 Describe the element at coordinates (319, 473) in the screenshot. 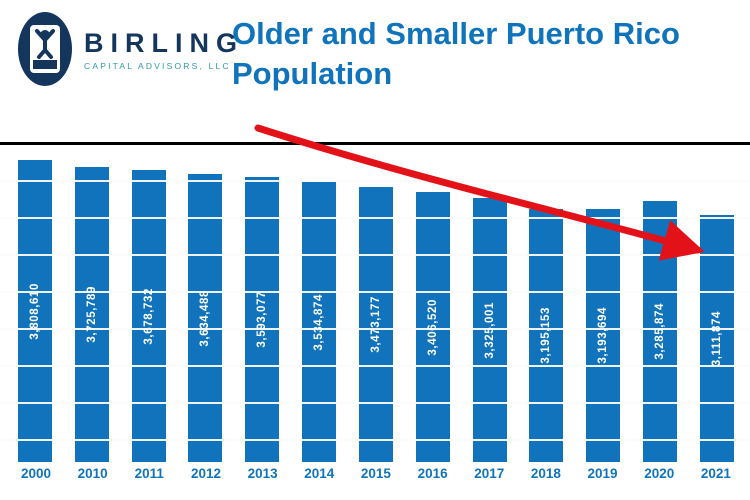

I see `x-axis-year-label: 2014` at that location.